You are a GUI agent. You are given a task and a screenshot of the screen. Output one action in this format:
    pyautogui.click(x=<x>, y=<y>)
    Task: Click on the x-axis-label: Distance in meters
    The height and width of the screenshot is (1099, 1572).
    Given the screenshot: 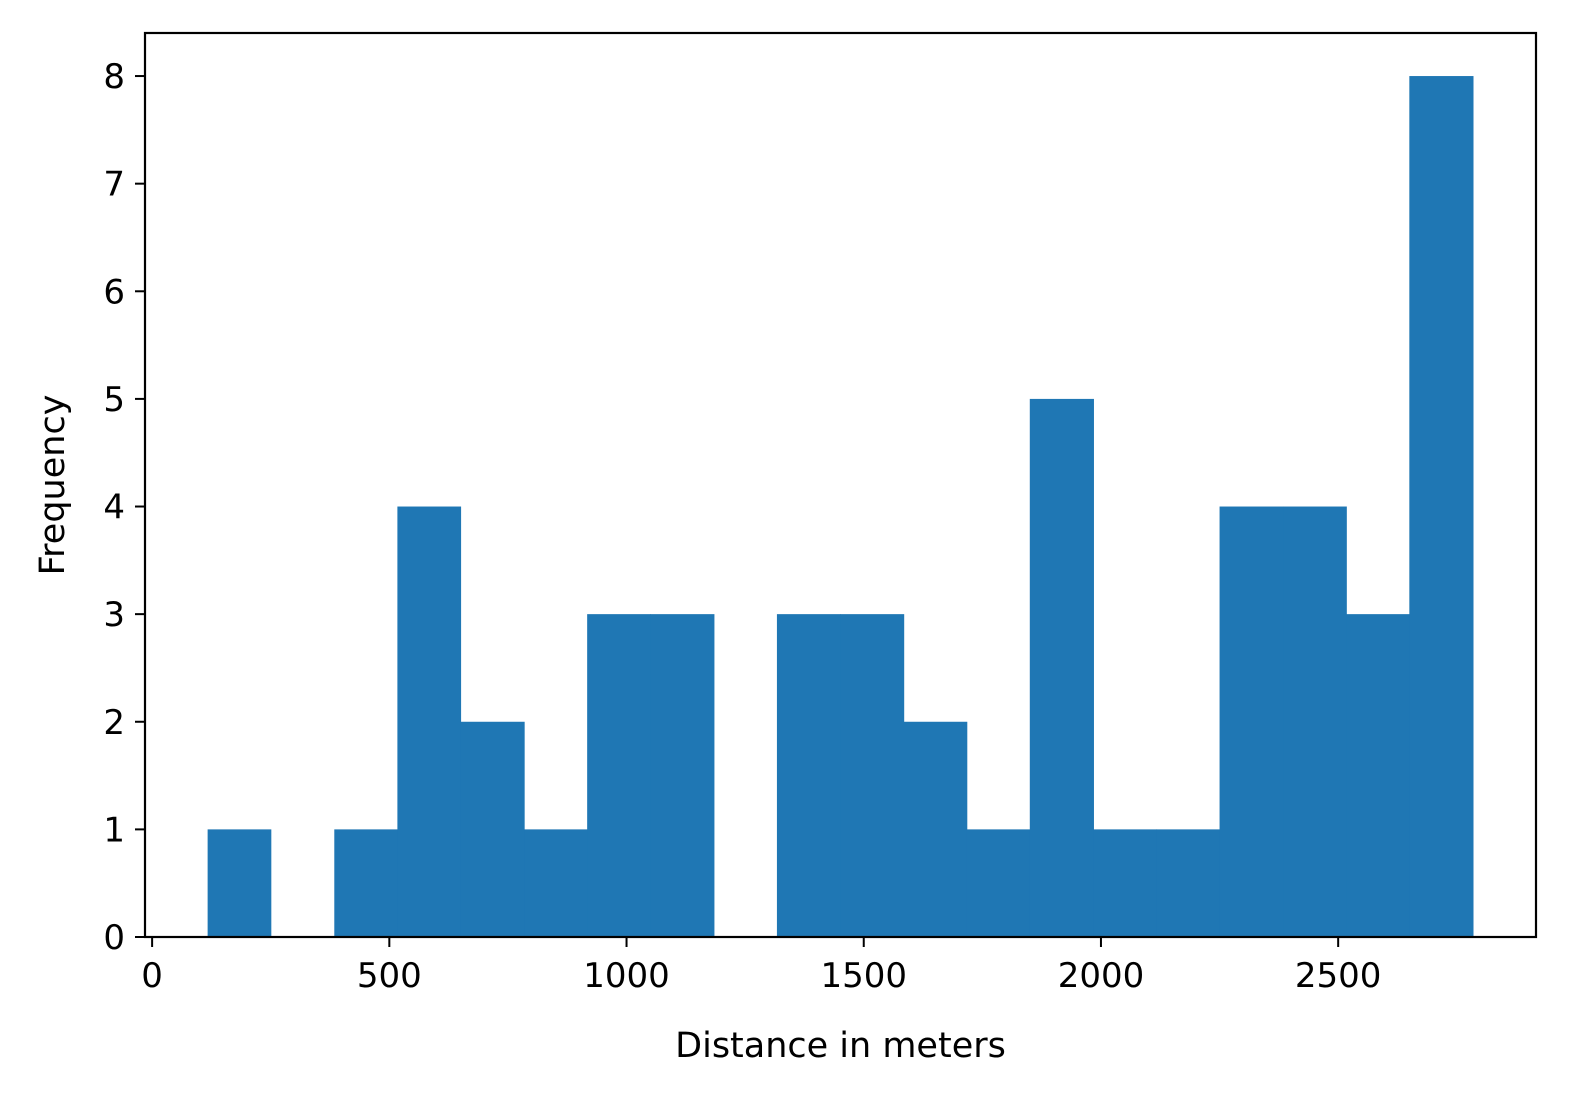 What is the action you would take?
    pyautogui.click(x=840, y=1046)
    